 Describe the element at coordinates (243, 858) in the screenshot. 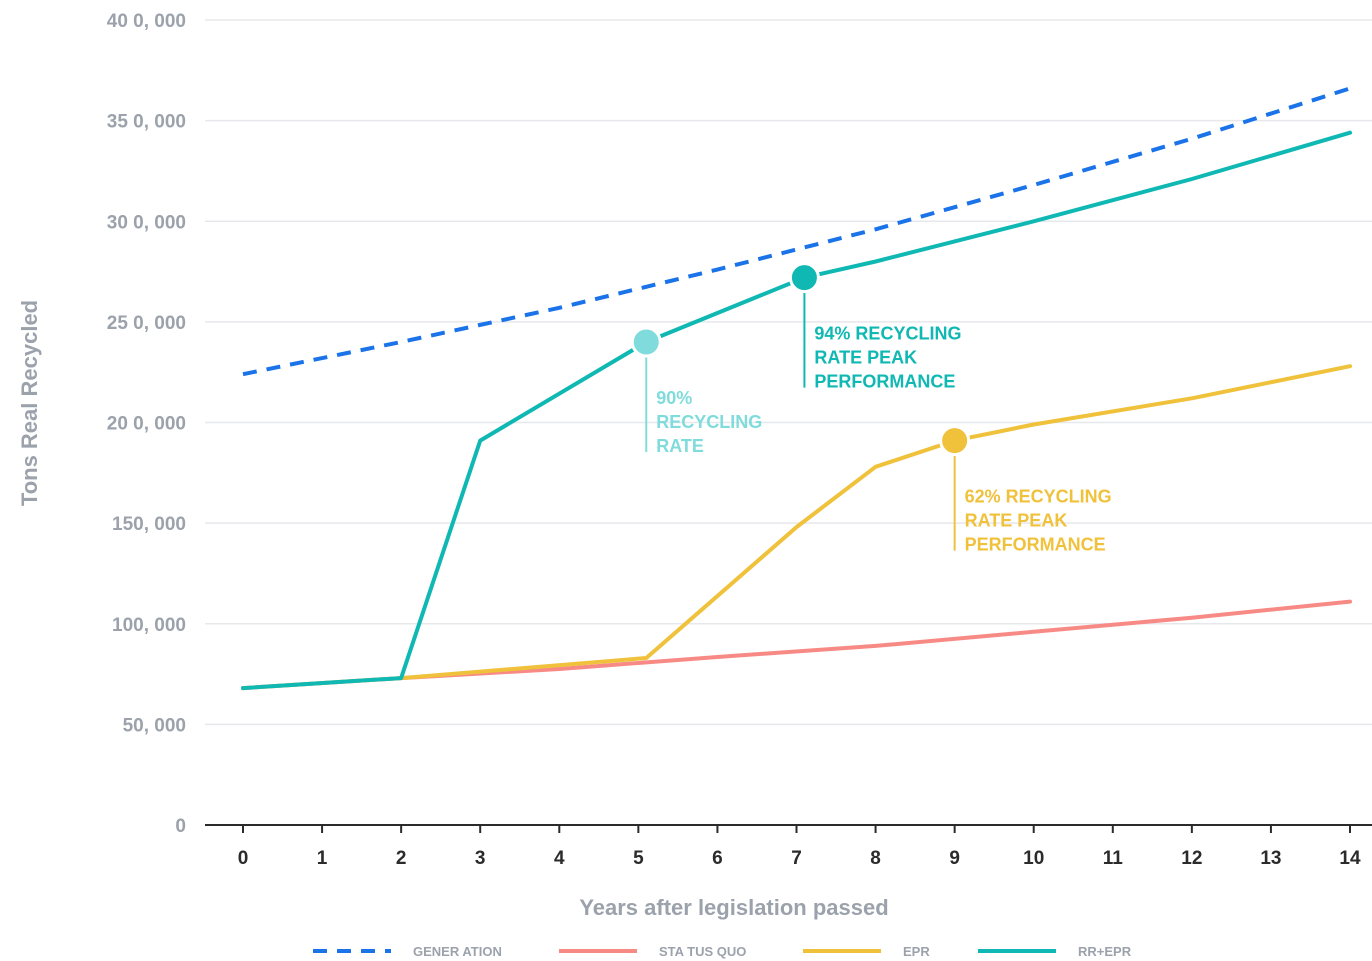

I see `x-tick-label: 0` at that location.